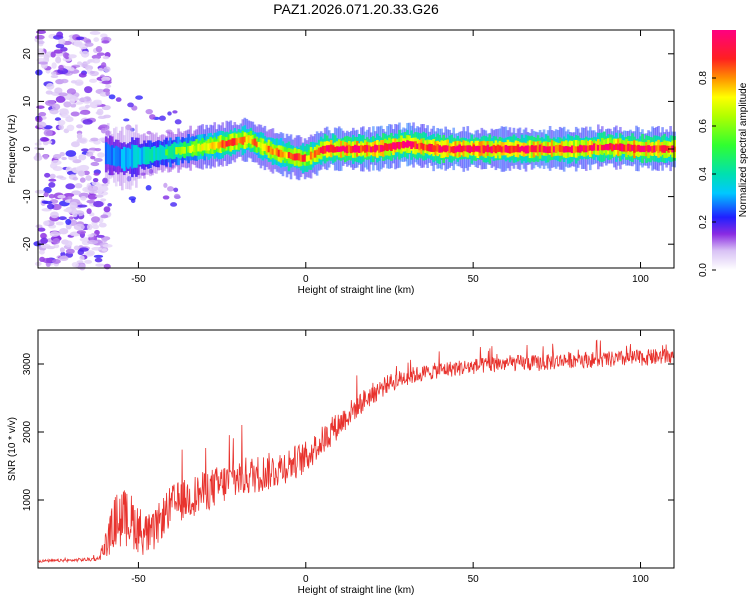 The width and height of the screenshot is (750, 600). What do you see at coordinates (27, 244) in the screenshot?
I see `y-tick-label: -20` at bounding box center [27, 244].